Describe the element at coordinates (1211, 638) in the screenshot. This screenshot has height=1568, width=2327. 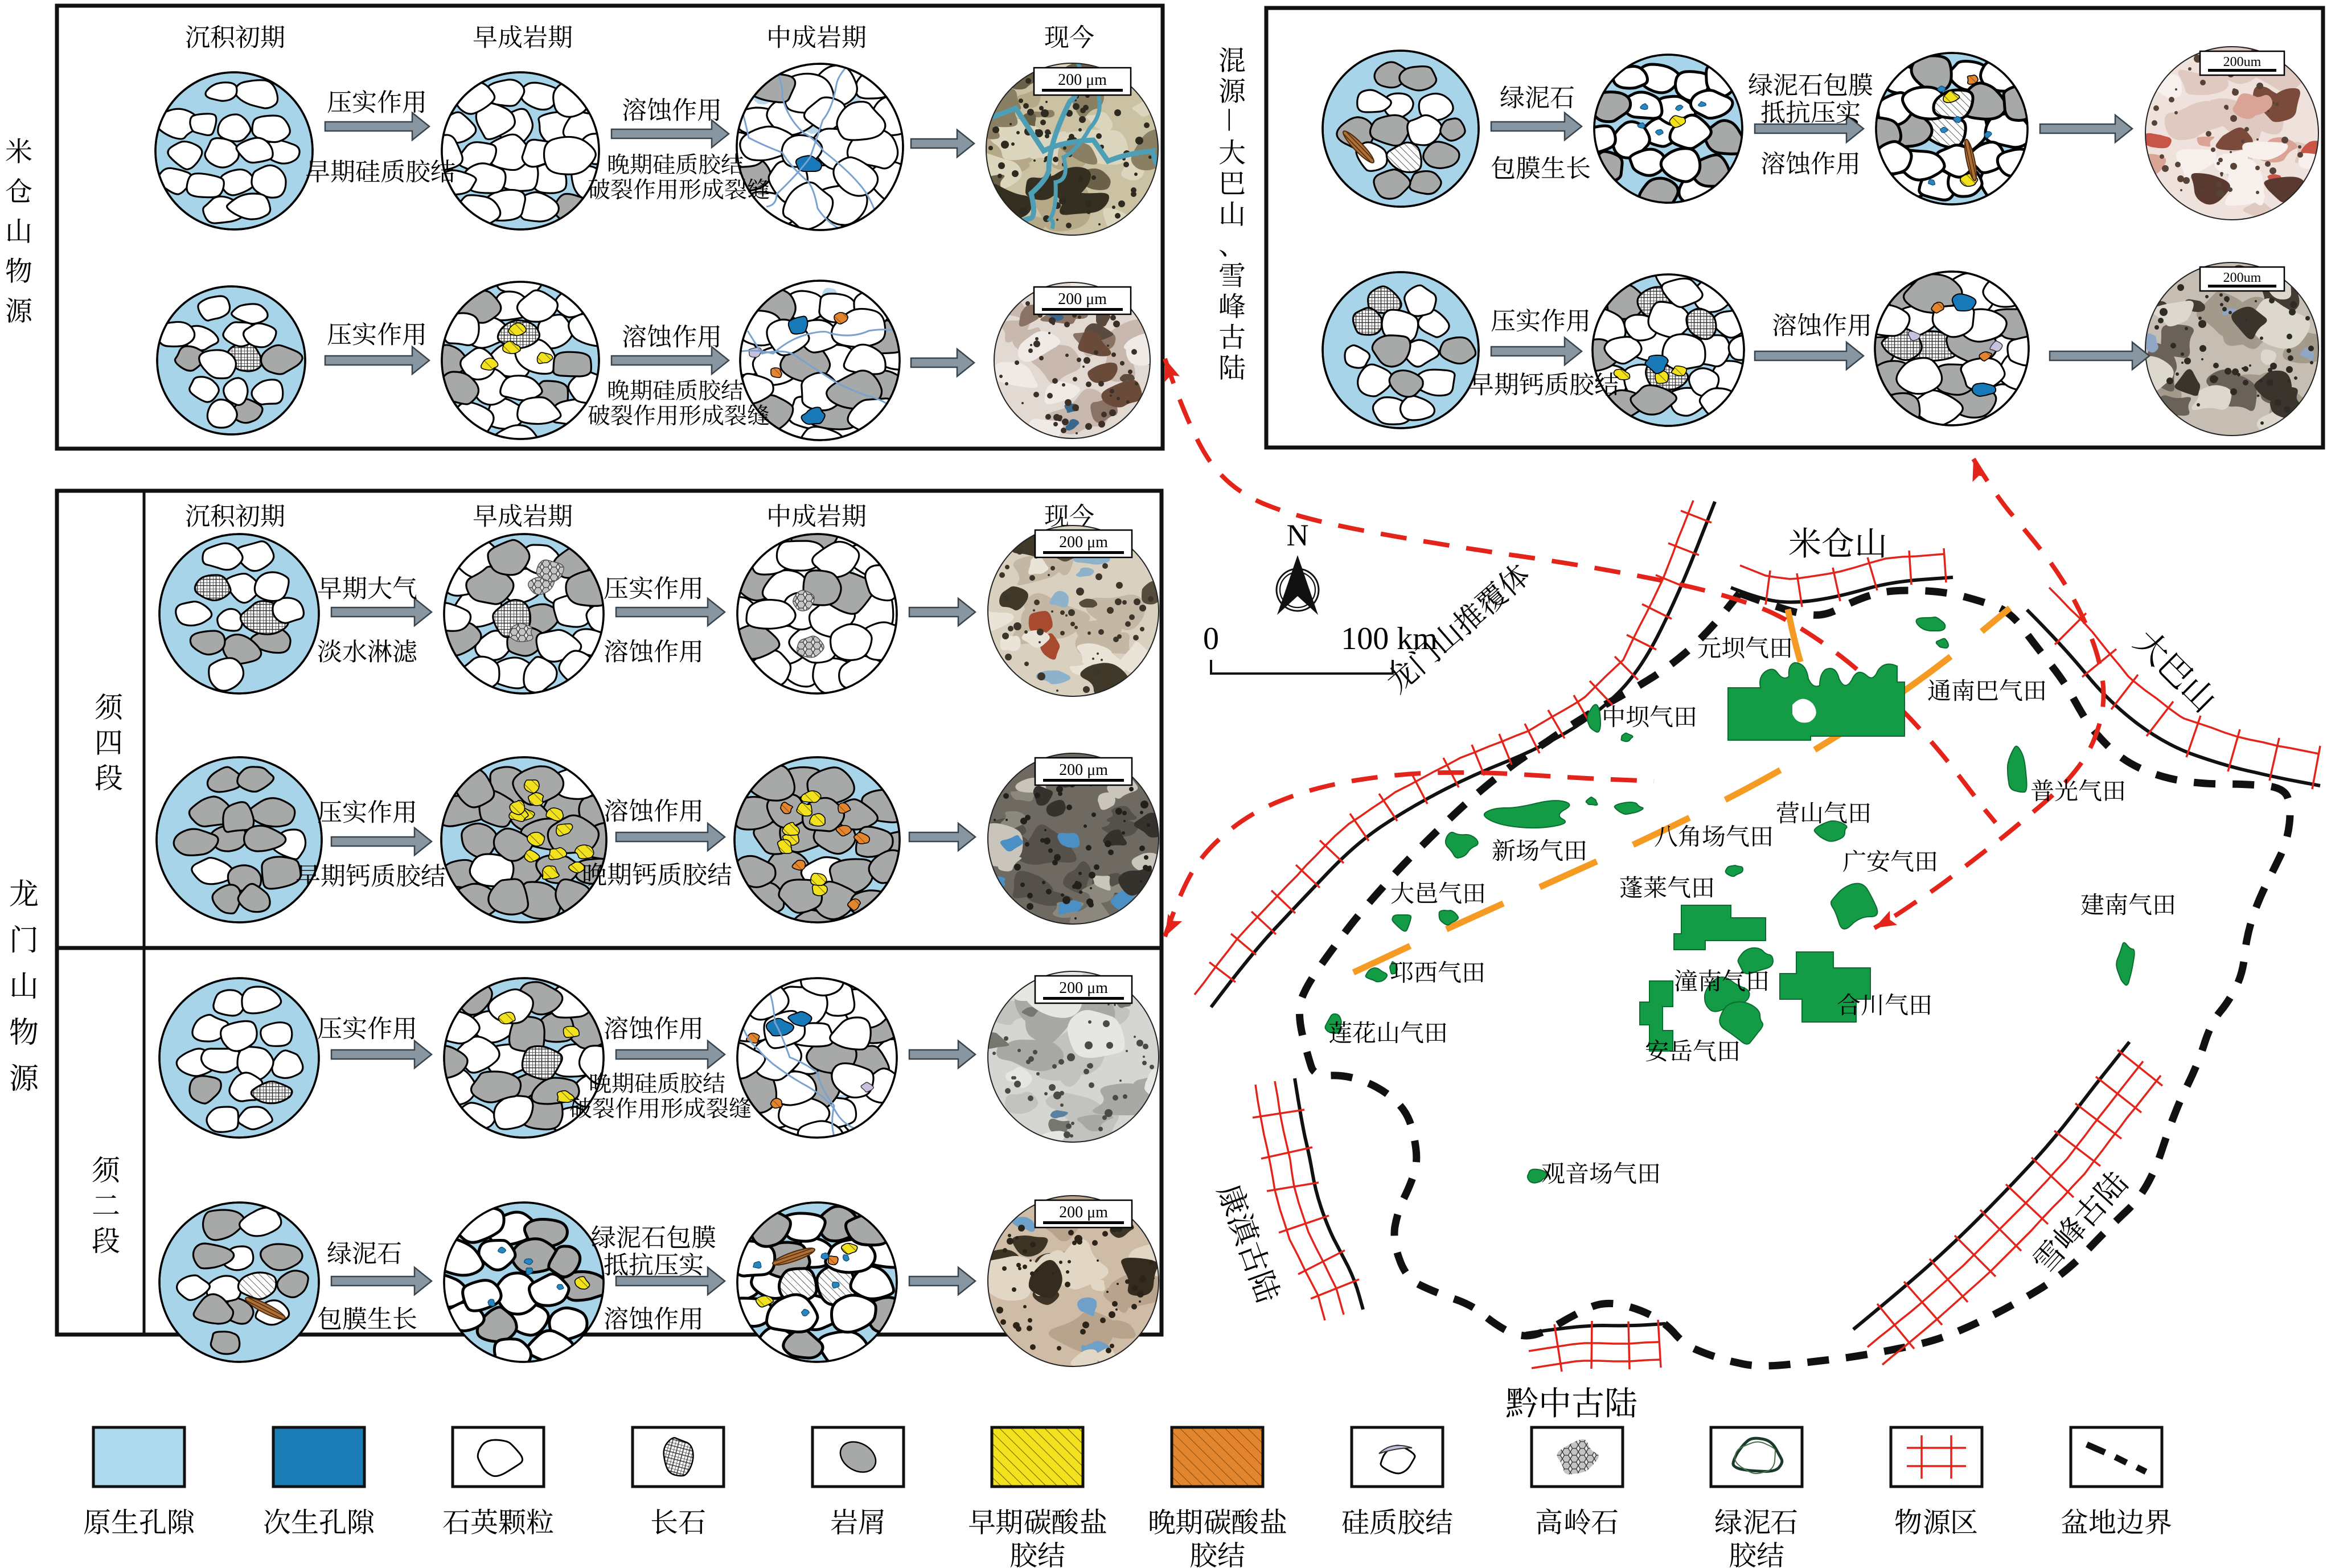
I see `svg-text: 0` at that location.